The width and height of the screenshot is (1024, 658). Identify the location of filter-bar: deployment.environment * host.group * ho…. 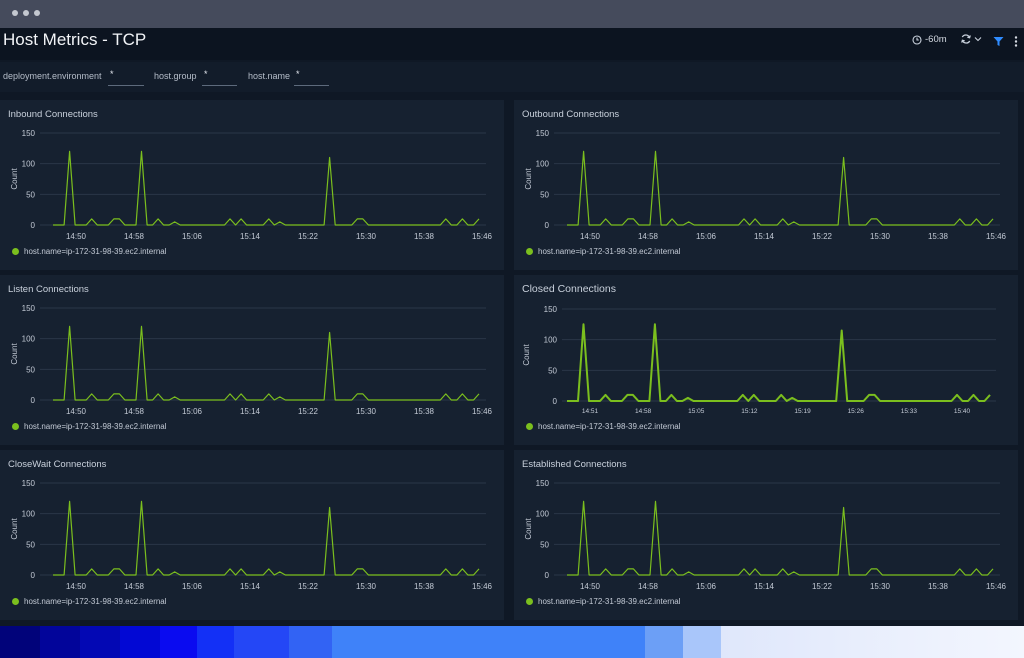
(512, 77).